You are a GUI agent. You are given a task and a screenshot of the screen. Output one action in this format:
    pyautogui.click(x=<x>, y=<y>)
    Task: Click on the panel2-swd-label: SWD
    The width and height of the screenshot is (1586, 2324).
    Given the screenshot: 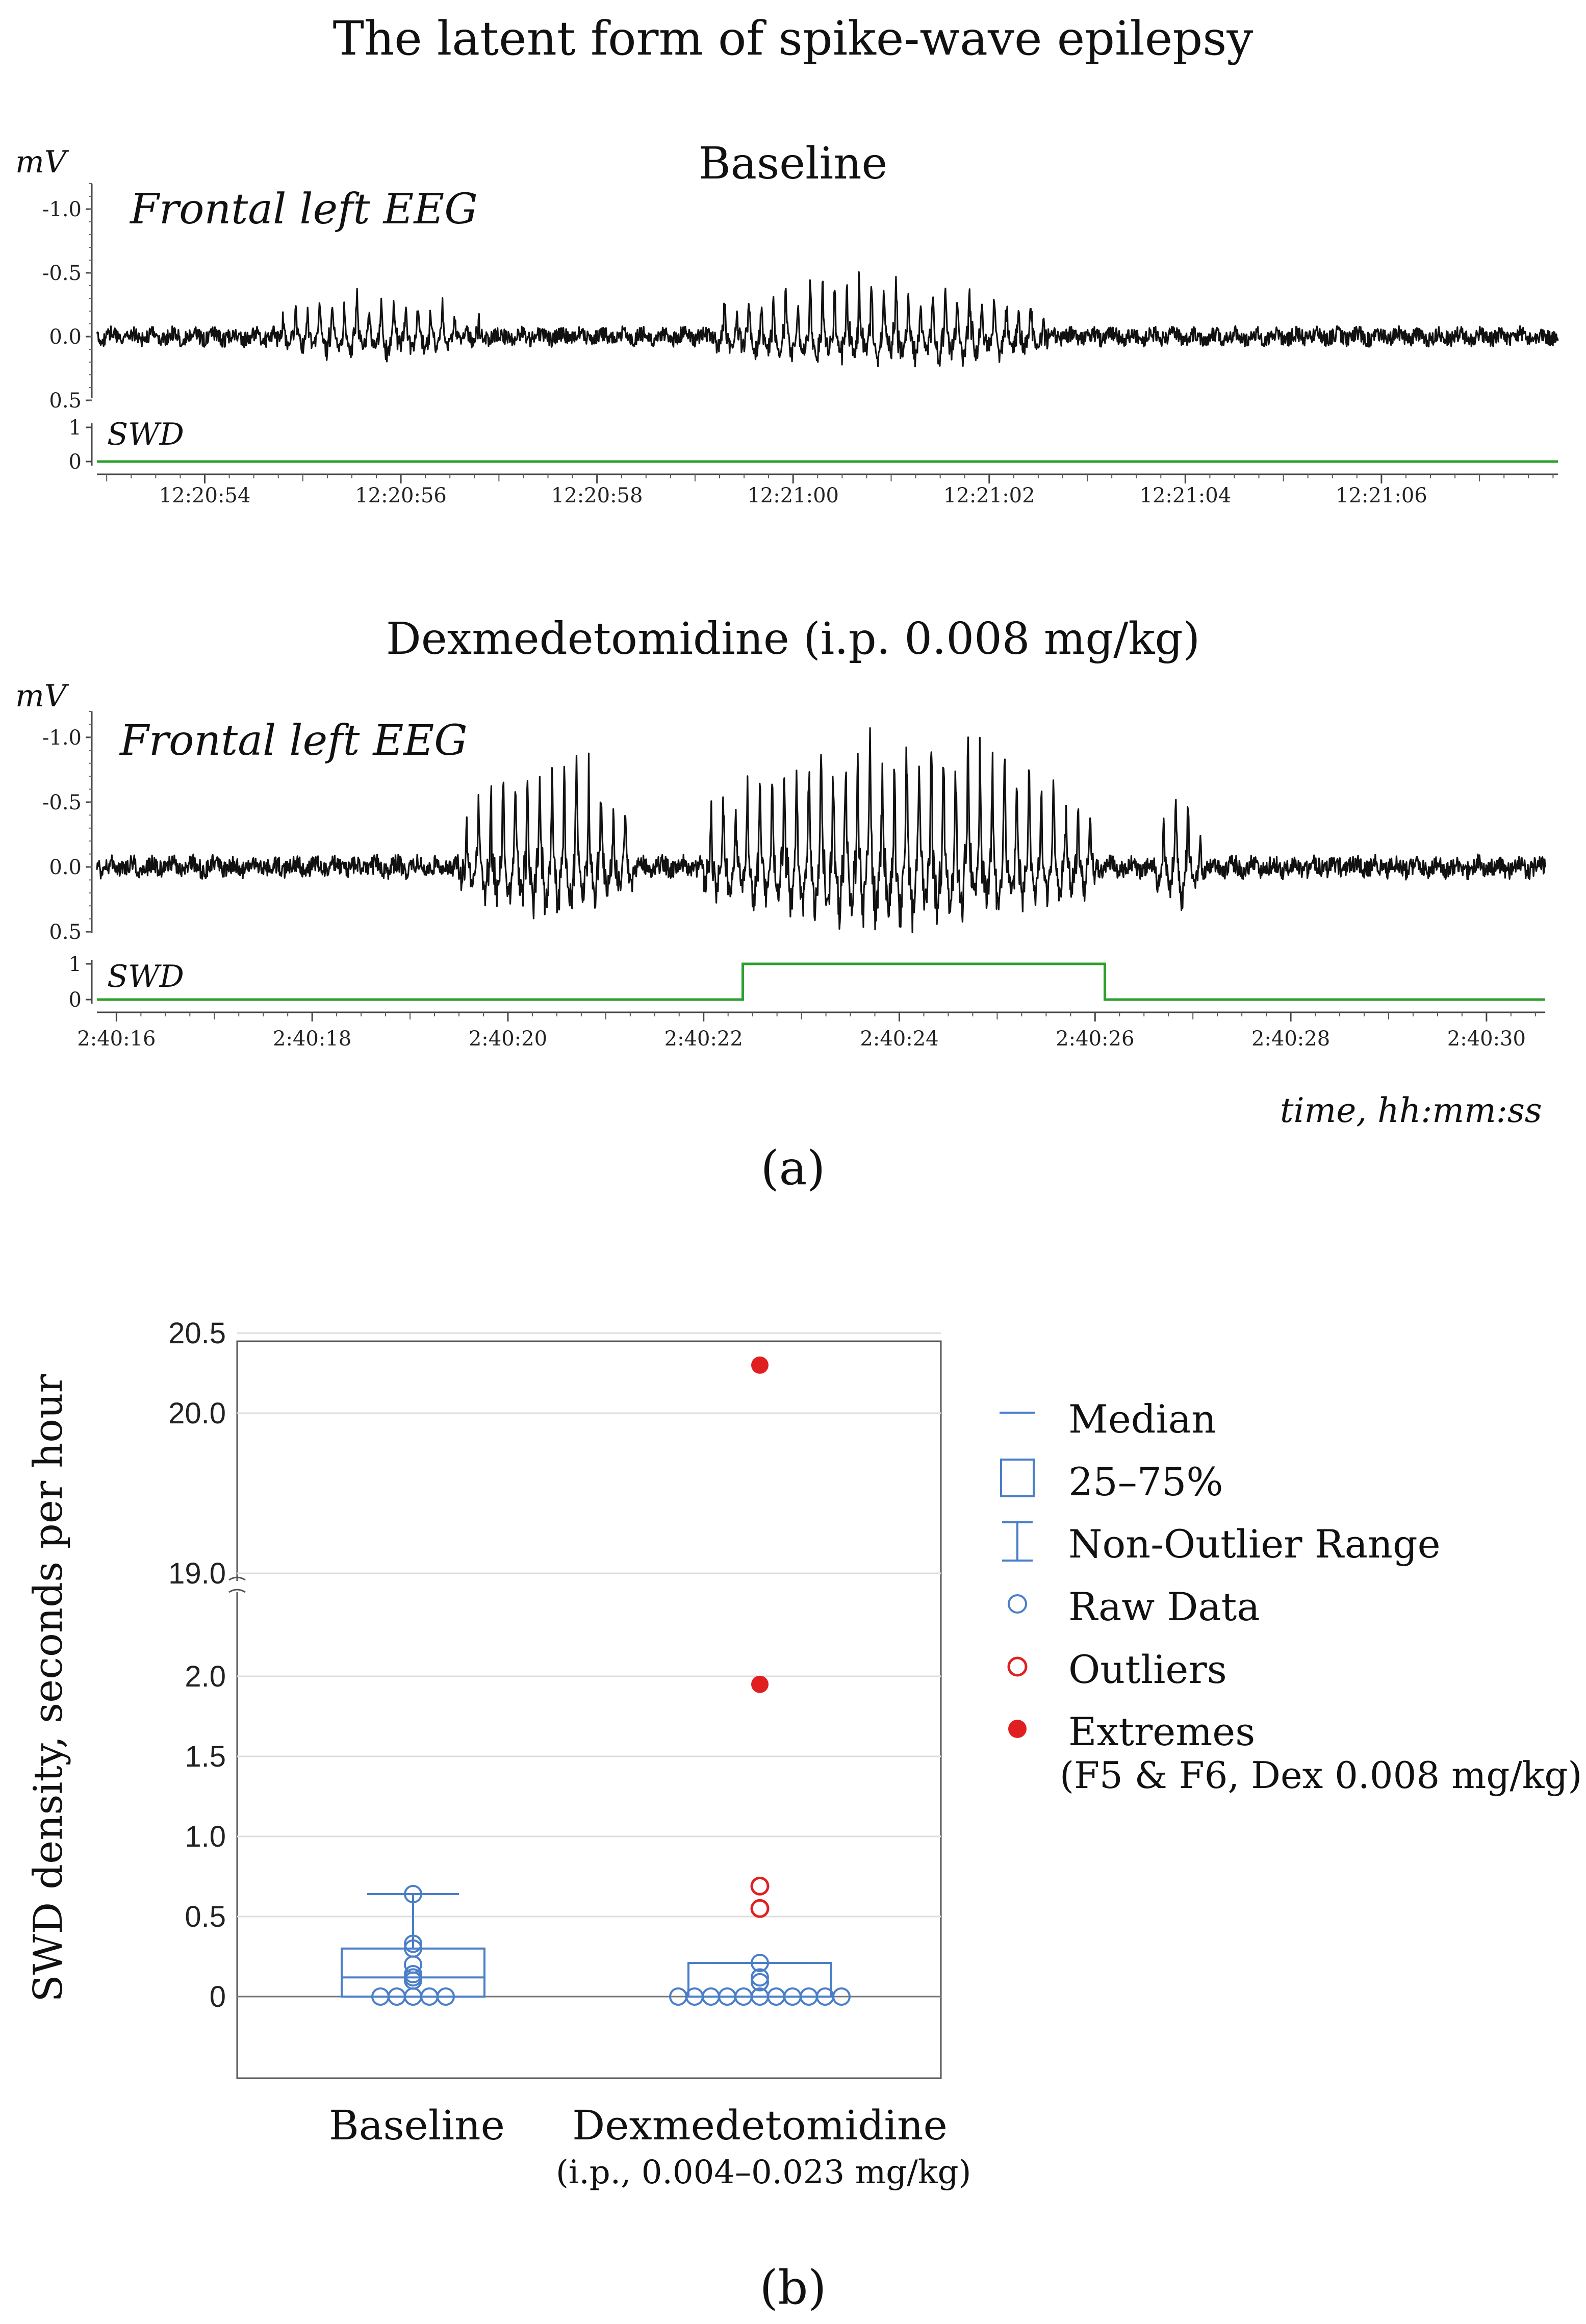 What is the action you would take?
    pyautogui.click(x=145, y=976)
    